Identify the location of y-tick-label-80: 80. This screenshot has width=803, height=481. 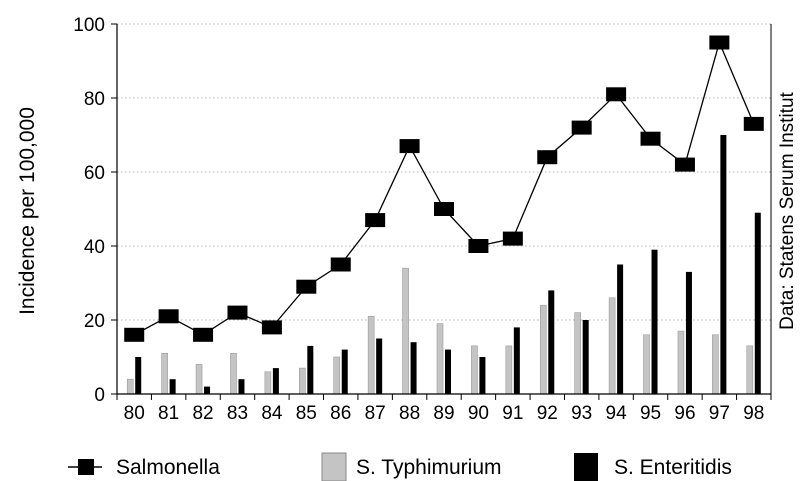
(94, 99).